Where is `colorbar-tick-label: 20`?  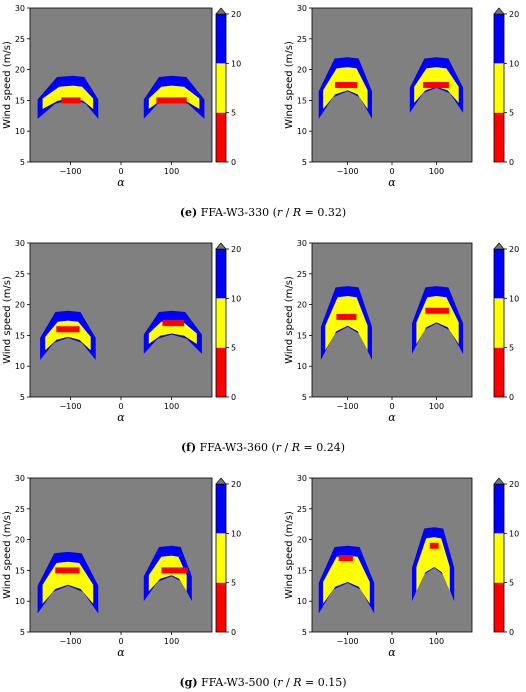 colorbar-tick-label: 20 is located at coordinates (236, 484).